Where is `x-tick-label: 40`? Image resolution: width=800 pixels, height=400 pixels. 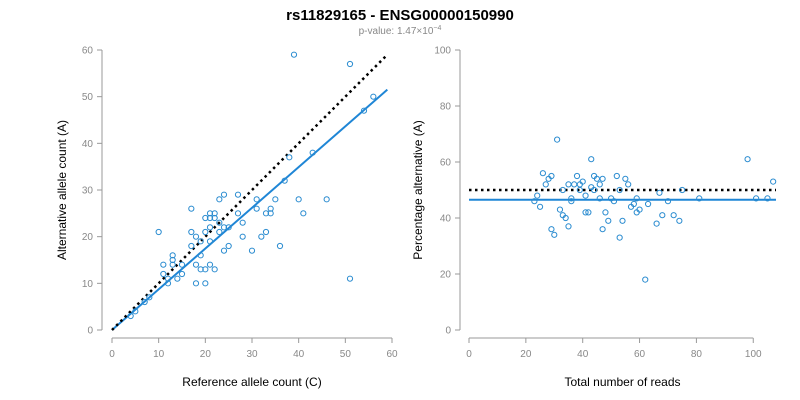
x-tick-label: 40 is located at coordinates (583, 354).